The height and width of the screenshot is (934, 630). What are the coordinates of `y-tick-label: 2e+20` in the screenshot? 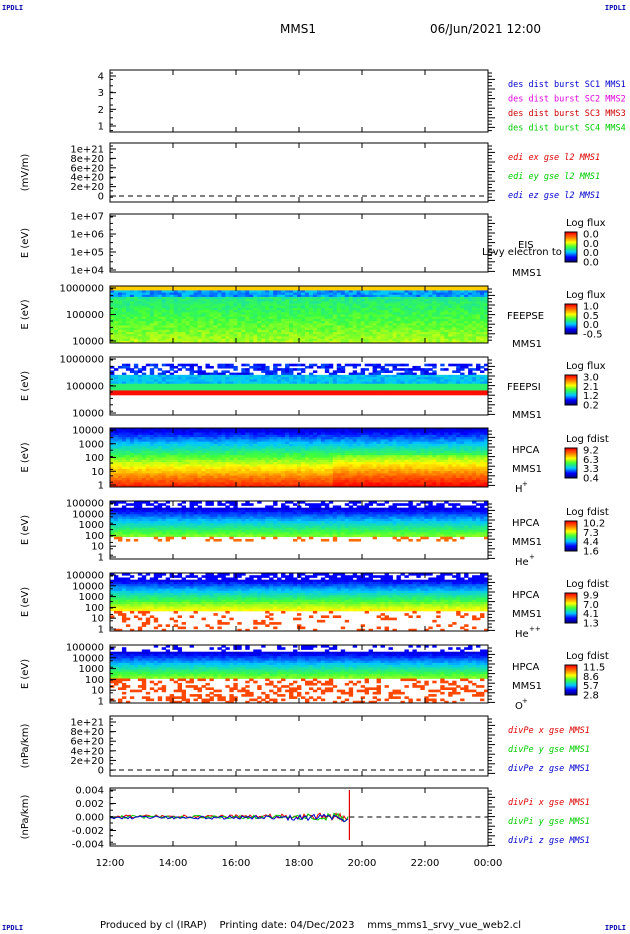 It's located at (87, 187).